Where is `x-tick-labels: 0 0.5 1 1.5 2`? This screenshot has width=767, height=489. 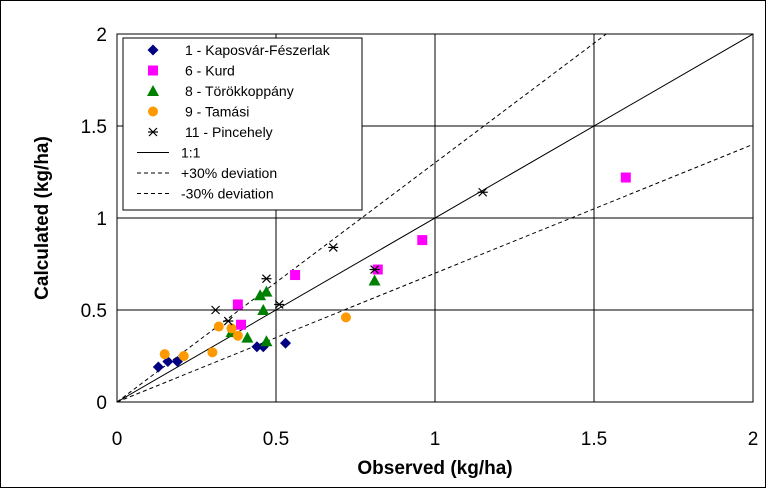
x-tick-labels: 0 0.5 1 1.5 2 is located at coordinates (435, 439).